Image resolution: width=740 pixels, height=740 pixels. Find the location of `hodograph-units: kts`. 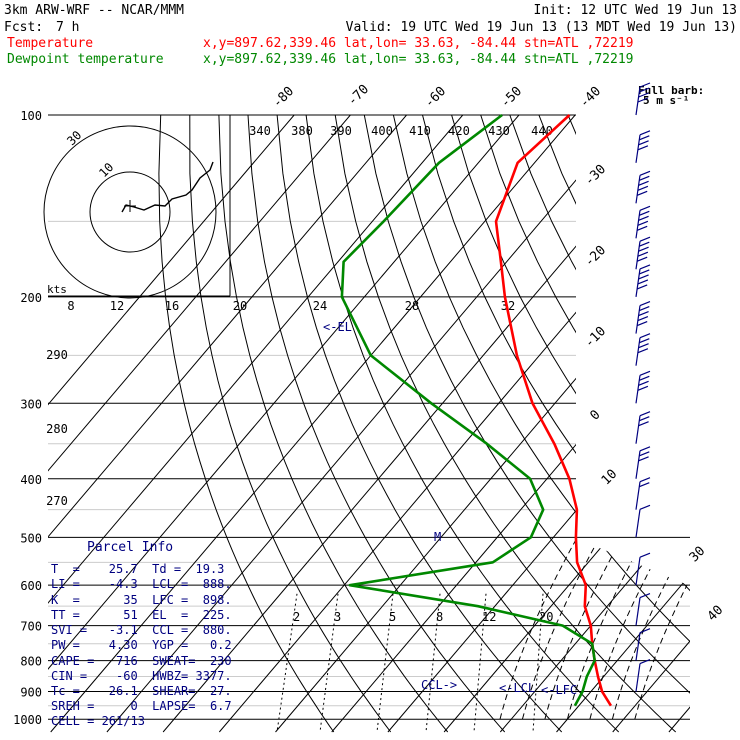

hodograph-units: kts is located at coordinates (57, 289).